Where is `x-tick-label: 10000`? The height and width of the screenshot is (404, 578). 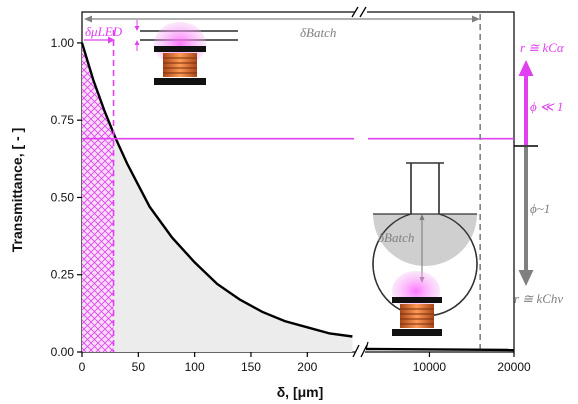 x-tick-label: 10000 is located at coordinates (430, 367).